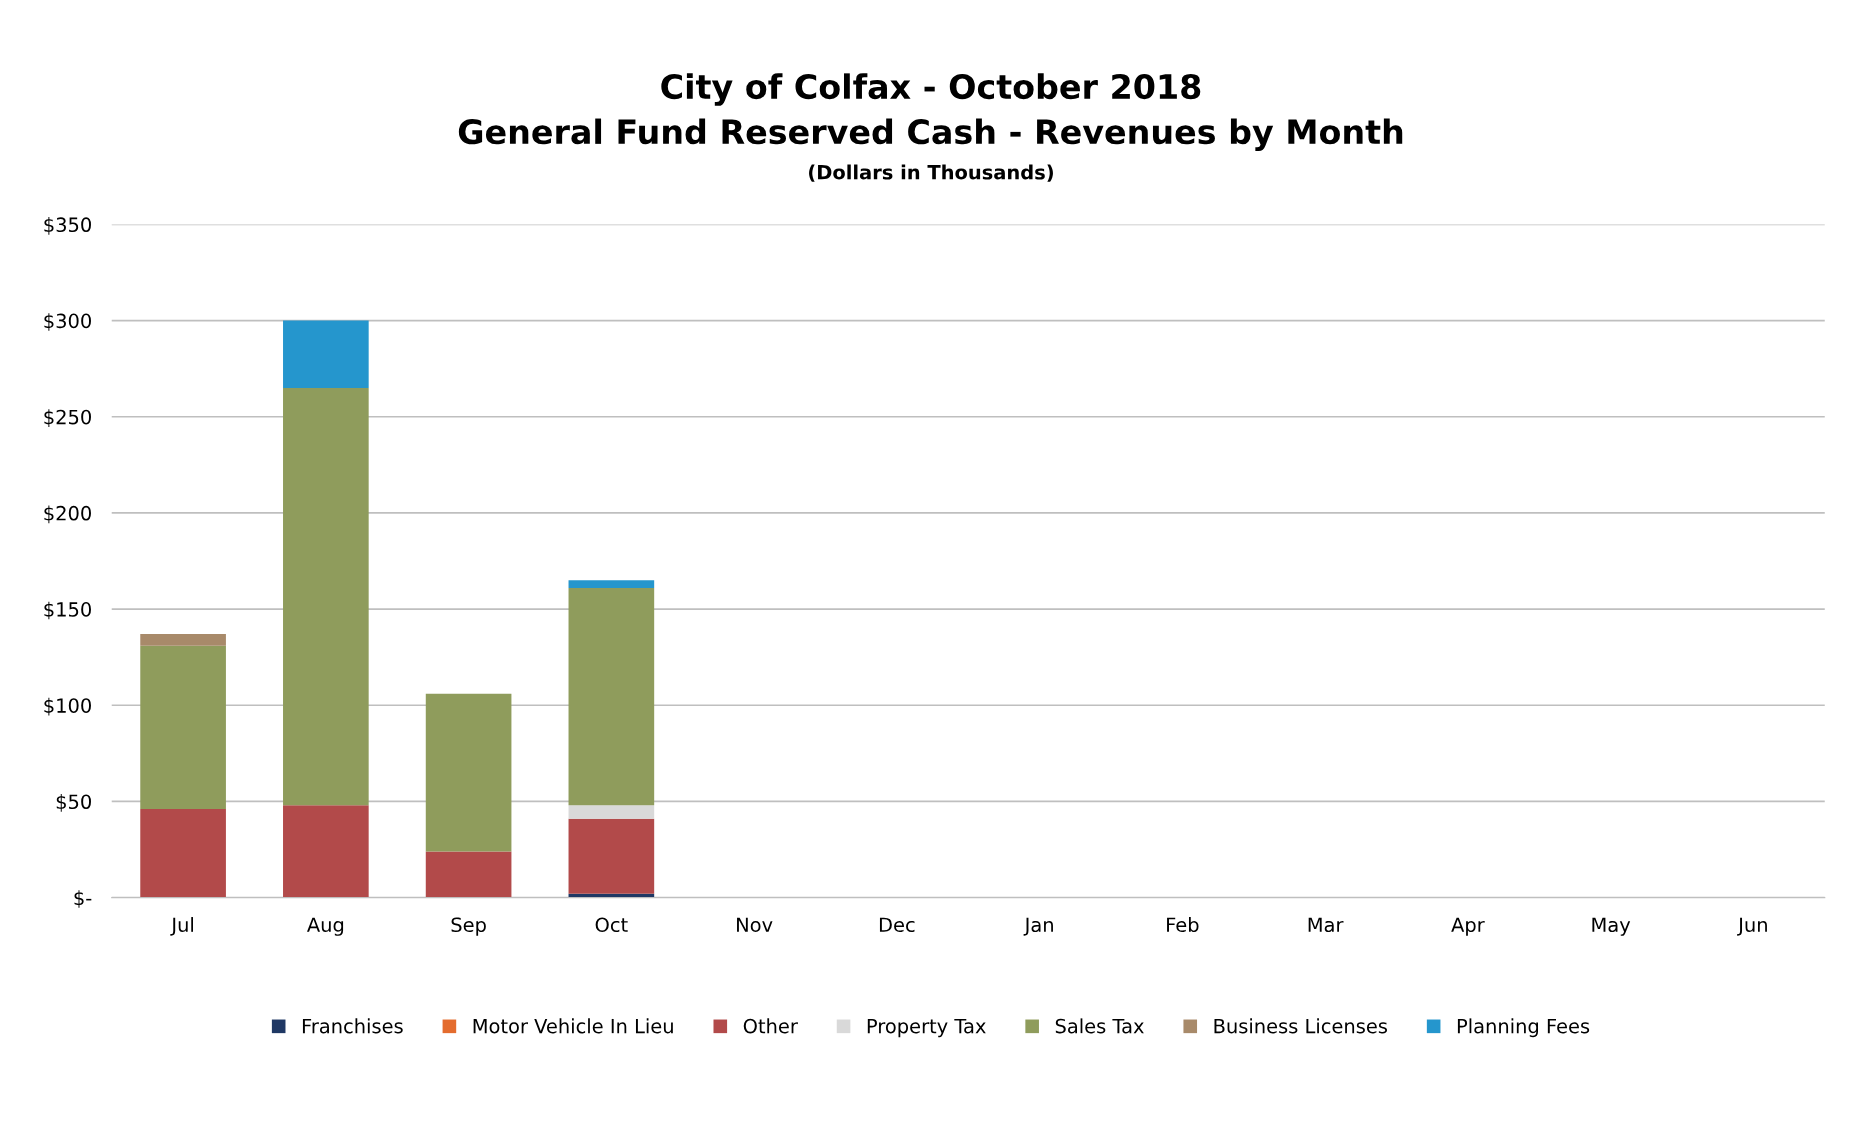 The width and height of the screenshot is (1862, 1122). I want to click on y-tick-label: $250, so click(67, 418).